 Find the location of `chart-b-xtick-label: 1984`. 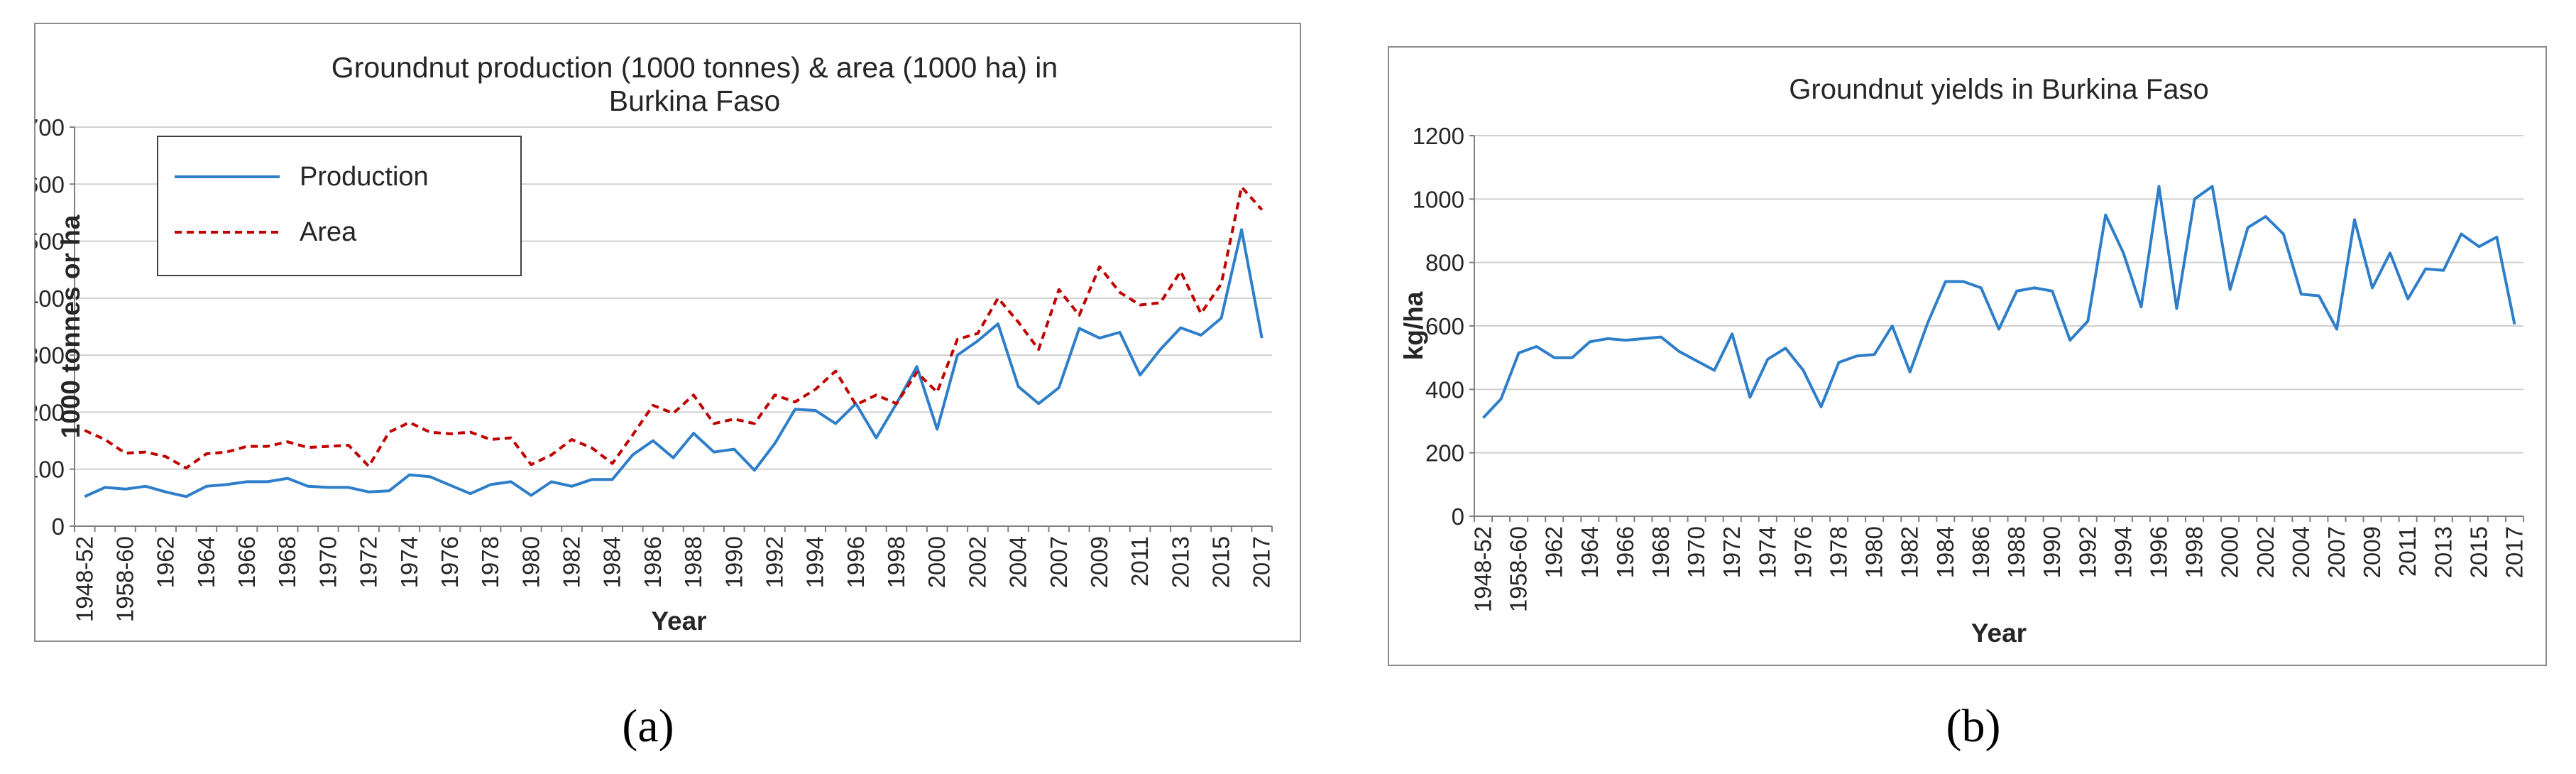

chart-b-xtick-label: 1984 is located at coordinates (1945, 552).